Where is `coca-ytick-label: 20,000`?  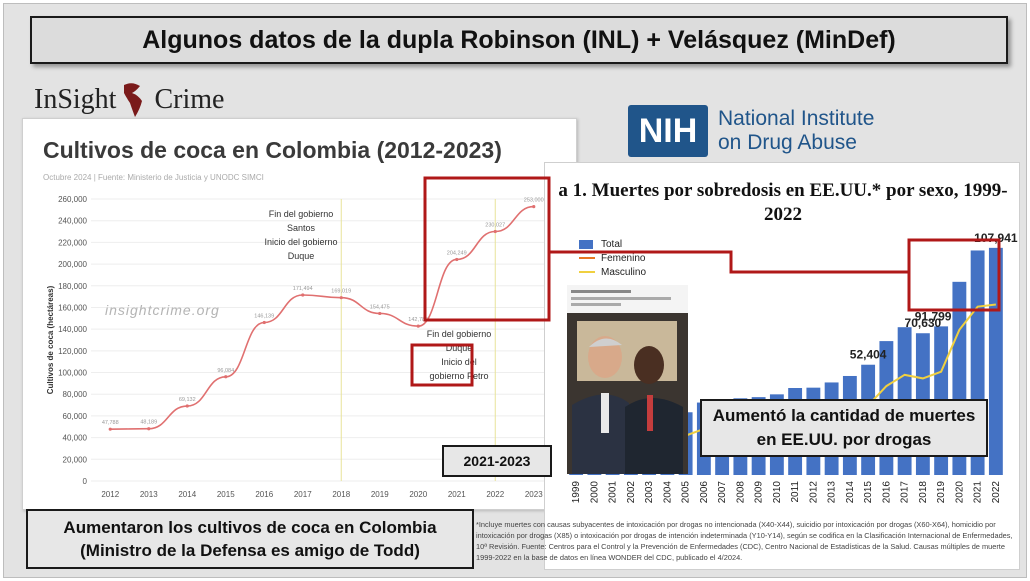 coca-ytick-label: 20,000 is located at coordinates (75, 459).